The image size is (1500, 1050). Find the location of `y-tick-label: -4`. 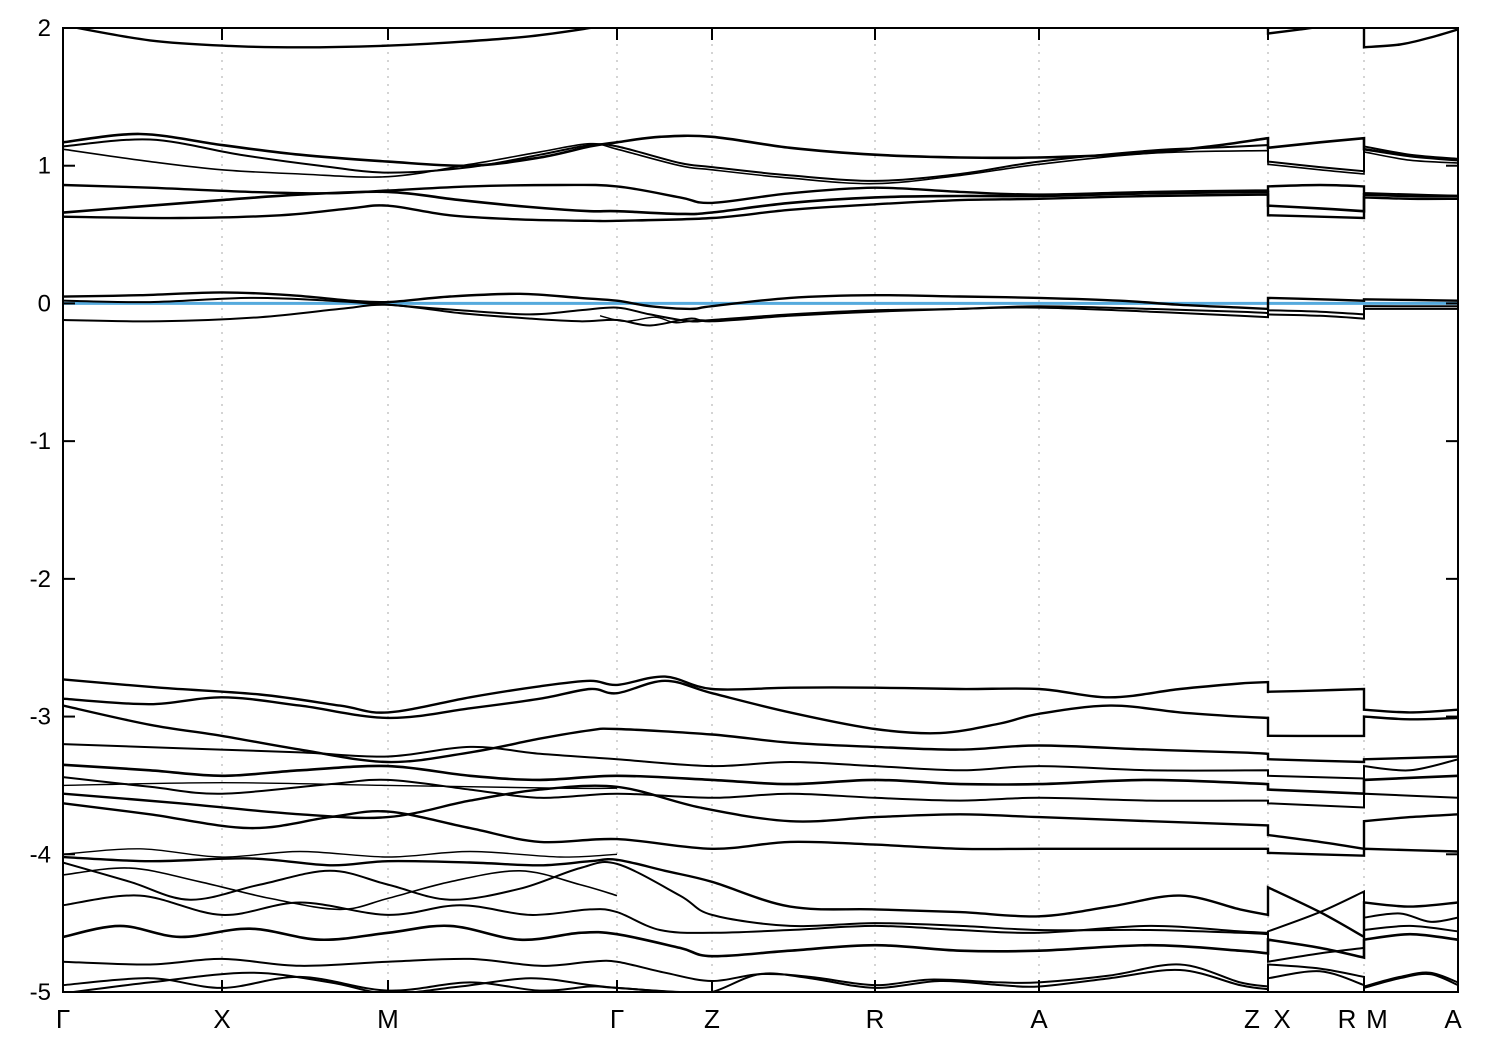

y-tick-label: -4 is located at coordinates (40, 854).